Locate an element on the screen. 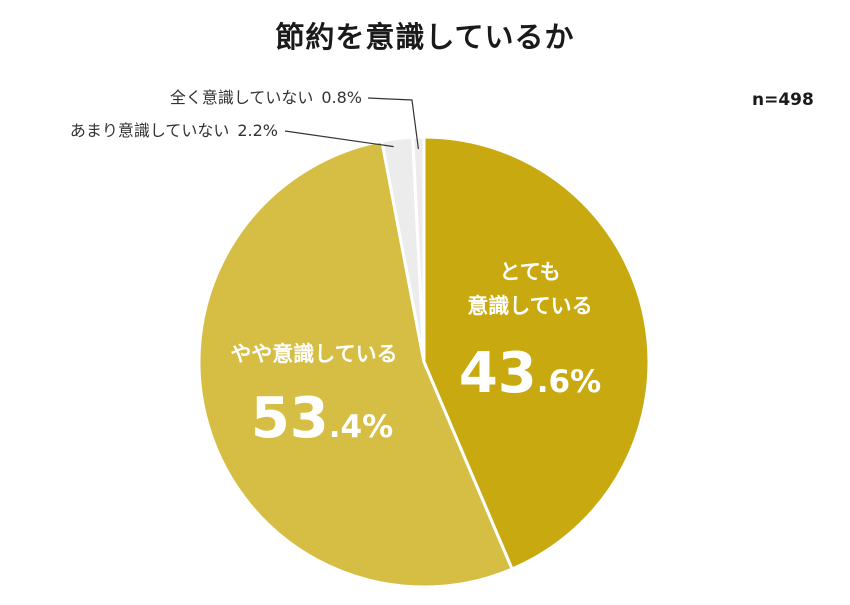  slice-label-not-very: あまり意識していない 2.2% is located at coordinates (174, 130).